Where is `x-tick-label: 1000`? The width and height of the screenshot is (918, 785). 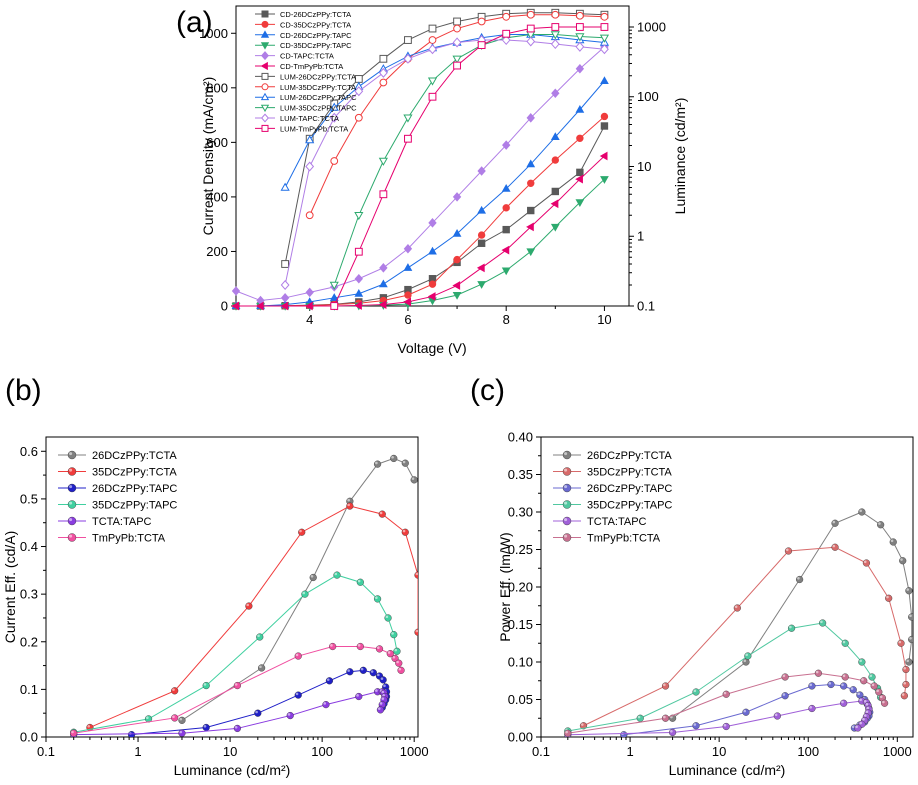 x-tick-label: 1000 is located at coordinates (897, 751).